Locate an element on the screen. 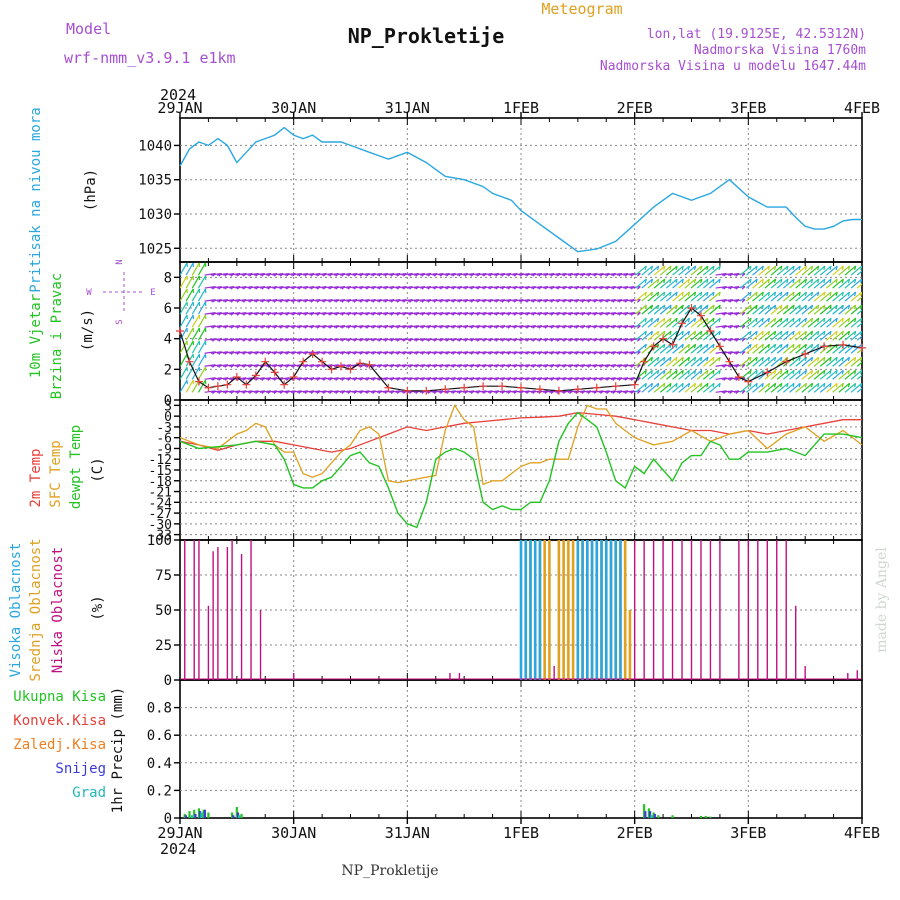 Image resolution: width=900 pixels, height=900 pixels. ytick-label-clouds: 100 is located at coordinates (159, 541).